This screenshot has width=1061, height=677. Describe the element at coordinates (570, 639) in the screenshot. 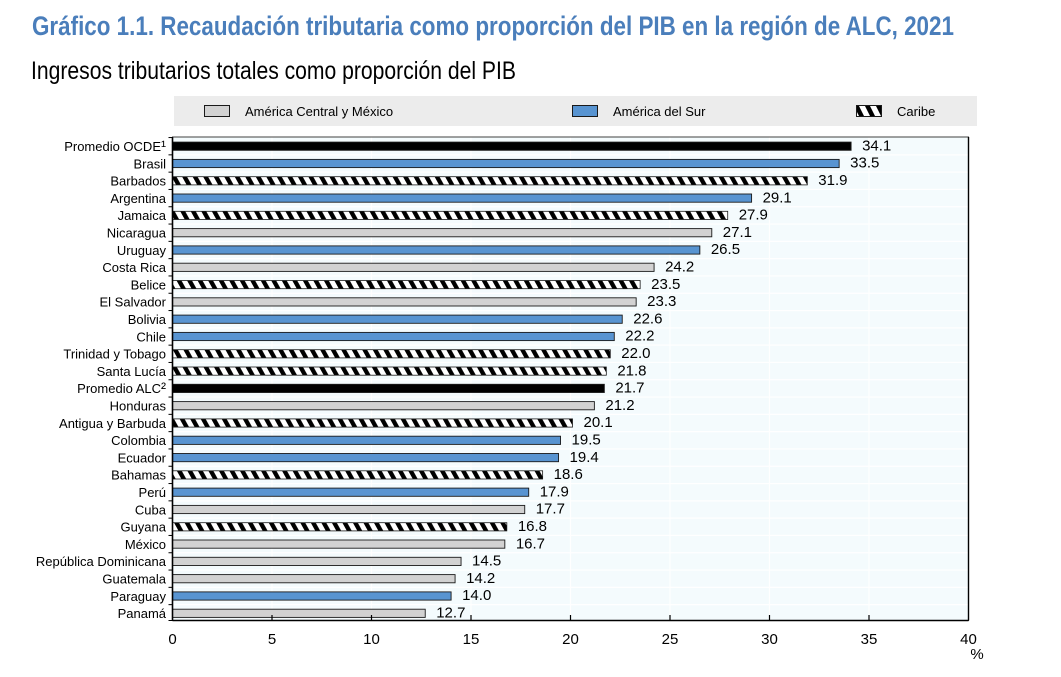

I see `svg-text: 20` at that location.